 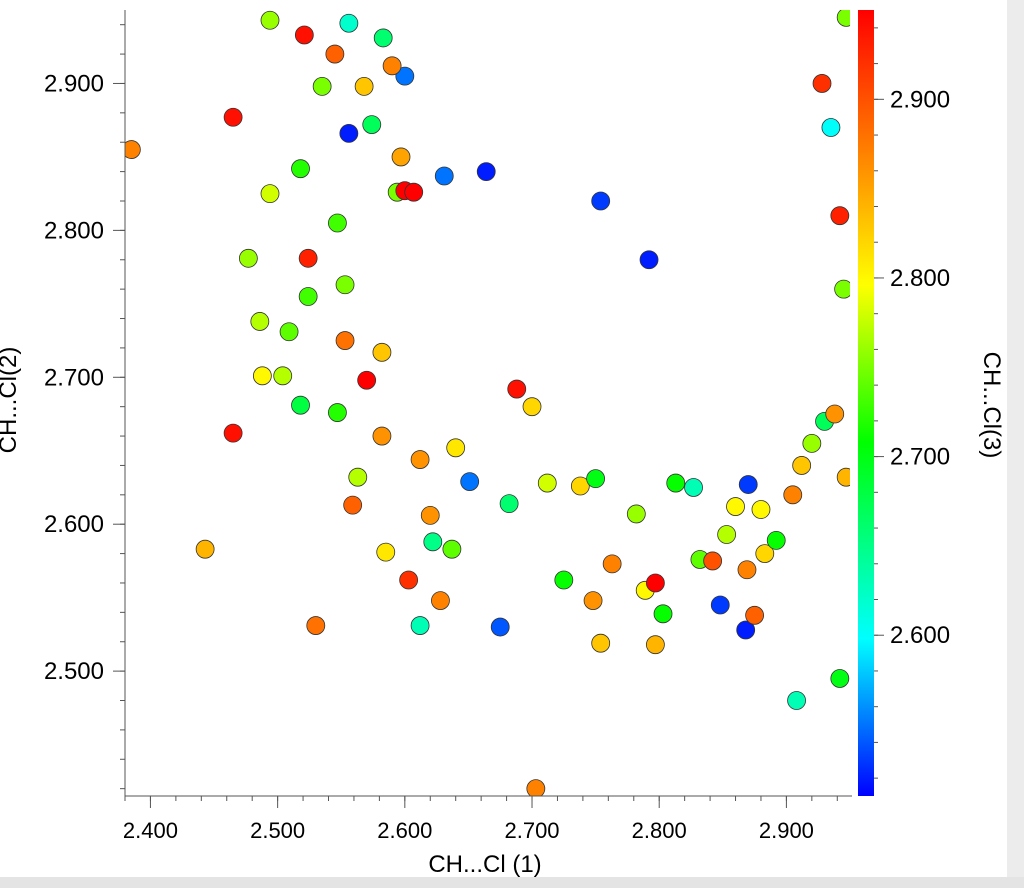 I want to click on window-edge-strip, so click(x=1015, y=444).